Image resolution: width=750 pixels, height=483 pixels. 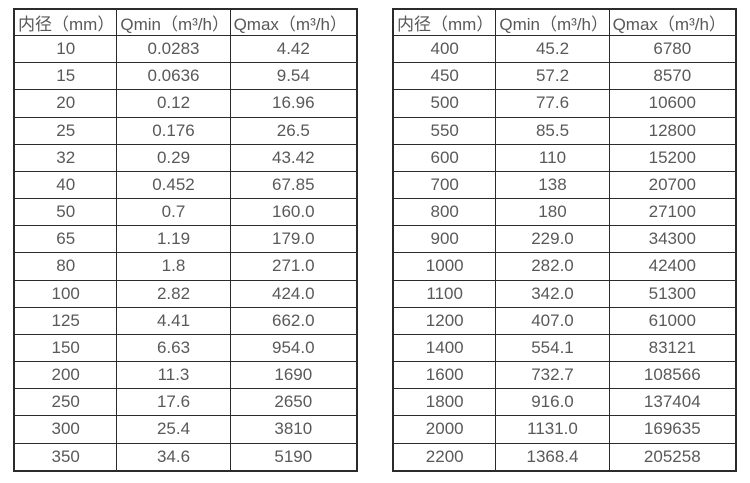 I want to click on table-cell: 450, so click(x=444, y=76).